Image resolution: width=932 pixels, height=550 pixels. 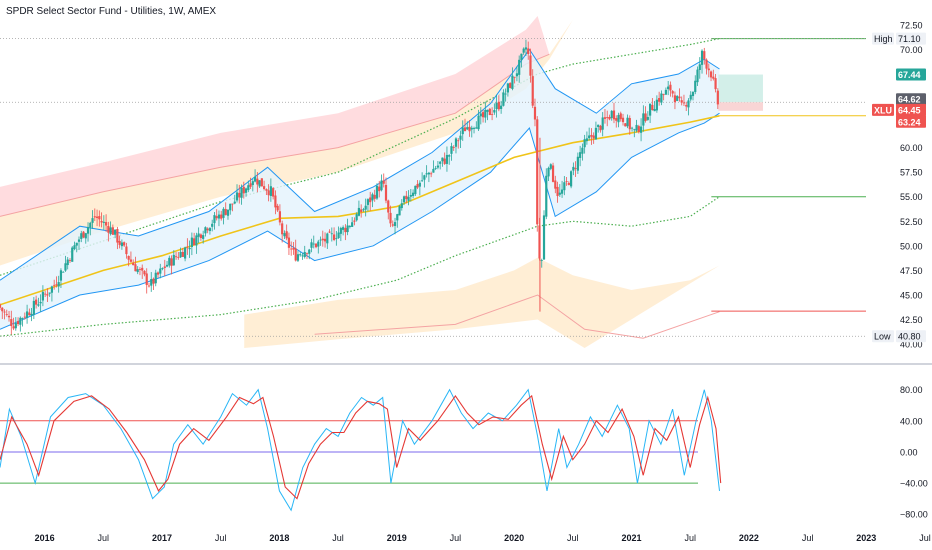 I want to click on oscillator-tick-label: 80.00, so click(x=911, y=390).